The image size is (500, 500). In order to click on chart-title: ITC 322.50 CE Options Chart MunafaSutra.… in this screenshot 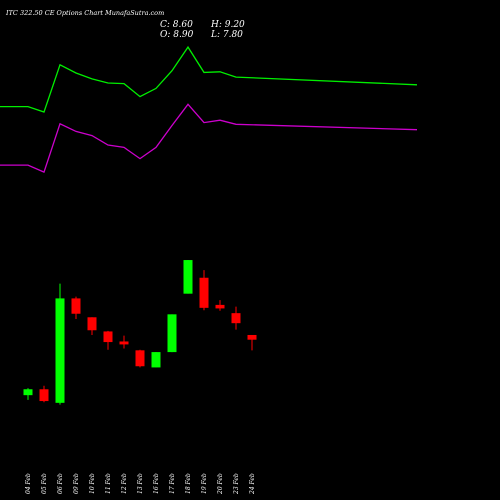, I will do `click(85, 13)`.